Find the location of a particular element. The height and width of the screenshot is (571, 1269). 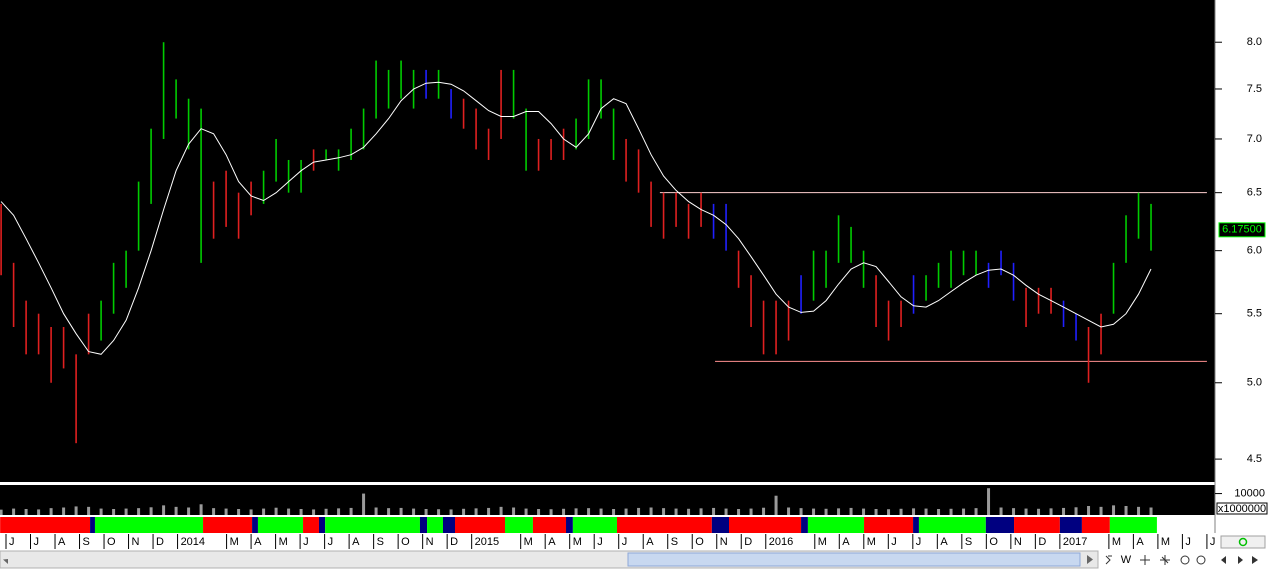

x-tick-label: 2015 is located at coordinates (487, 542).